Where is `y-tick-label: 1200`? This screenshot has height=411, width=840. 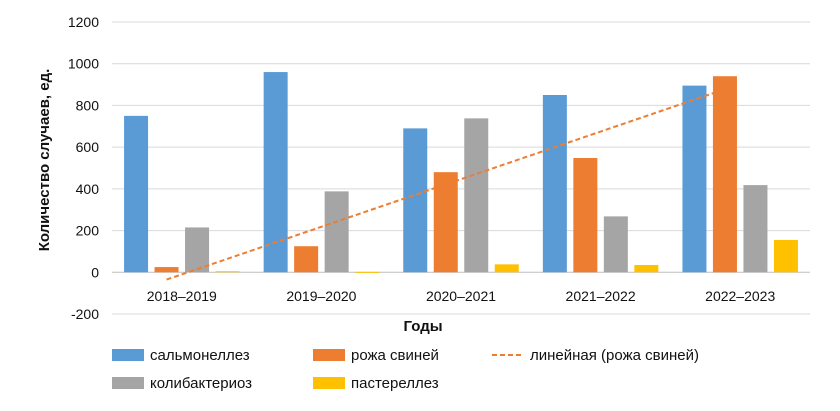 y-tick-label: 1200 is located at coordinates (83, 22).